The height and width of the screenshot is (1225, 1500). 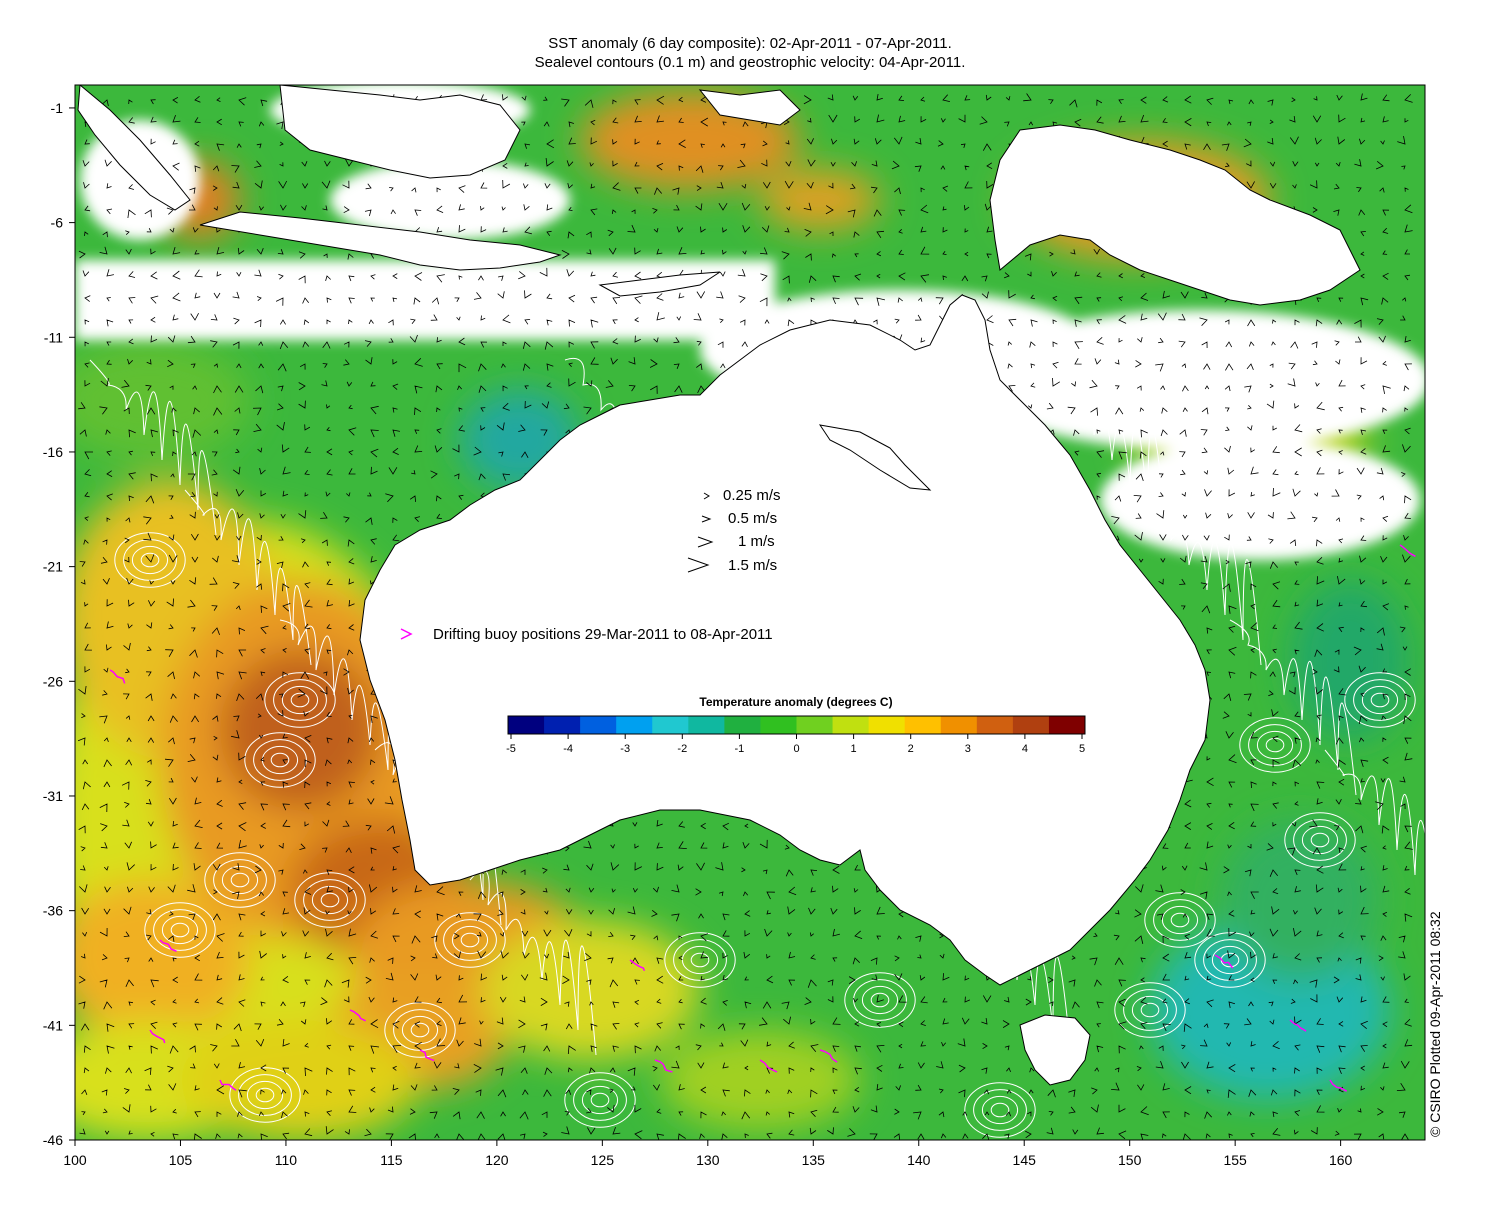 What do you see at coordinates (53, 1025) in the screenshot?
I see `y-tick-label: -41` at bounding box center [53, 1025].